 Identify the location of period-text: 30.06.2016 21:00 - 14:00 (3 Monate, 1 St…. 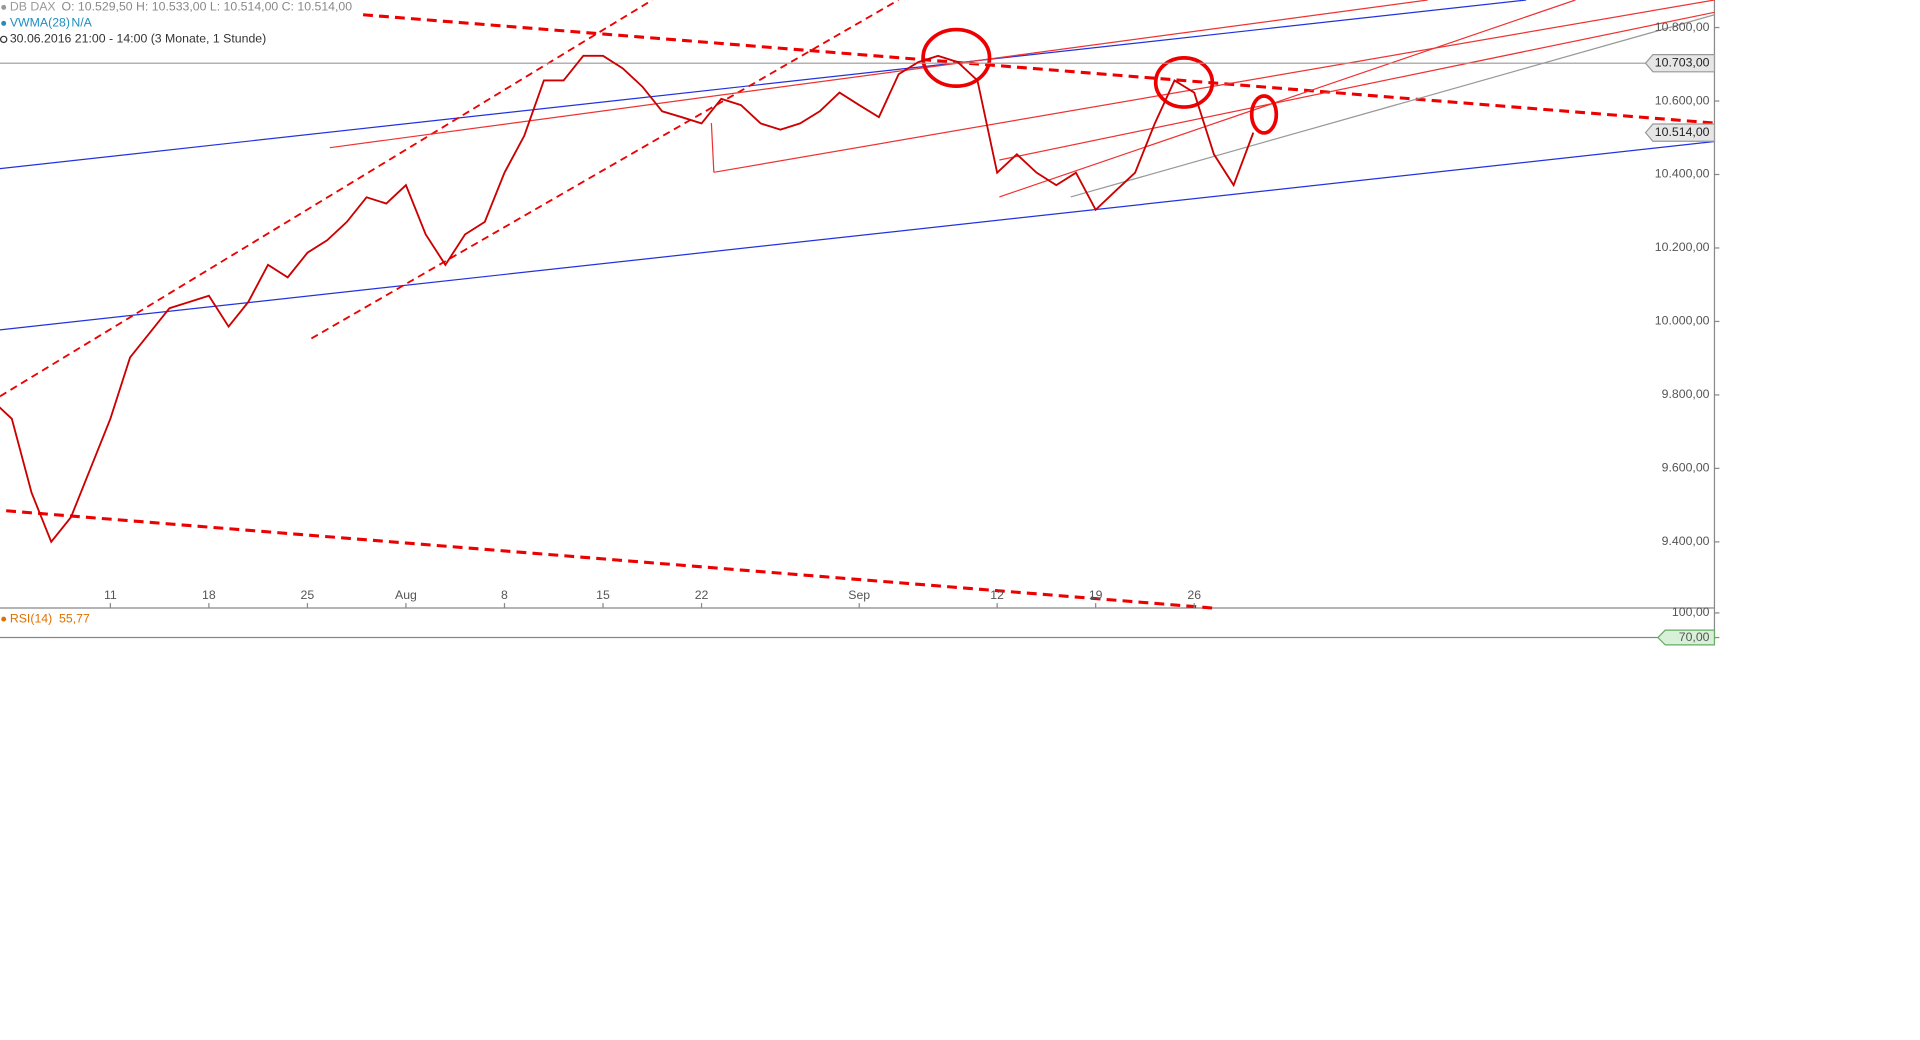
(138, 39).